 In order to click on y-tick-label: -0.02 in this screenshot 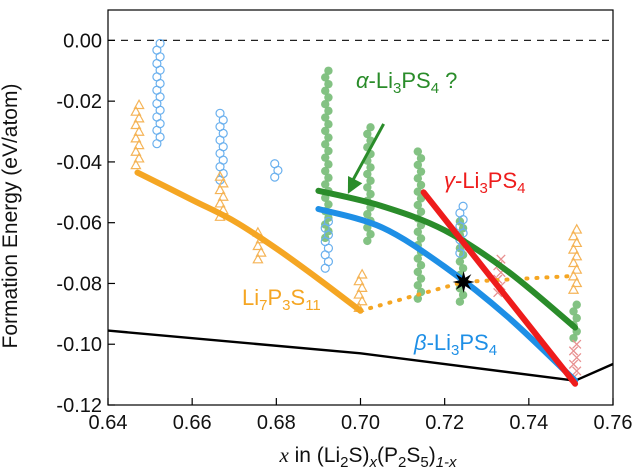, I will do `click(79, 102)`.